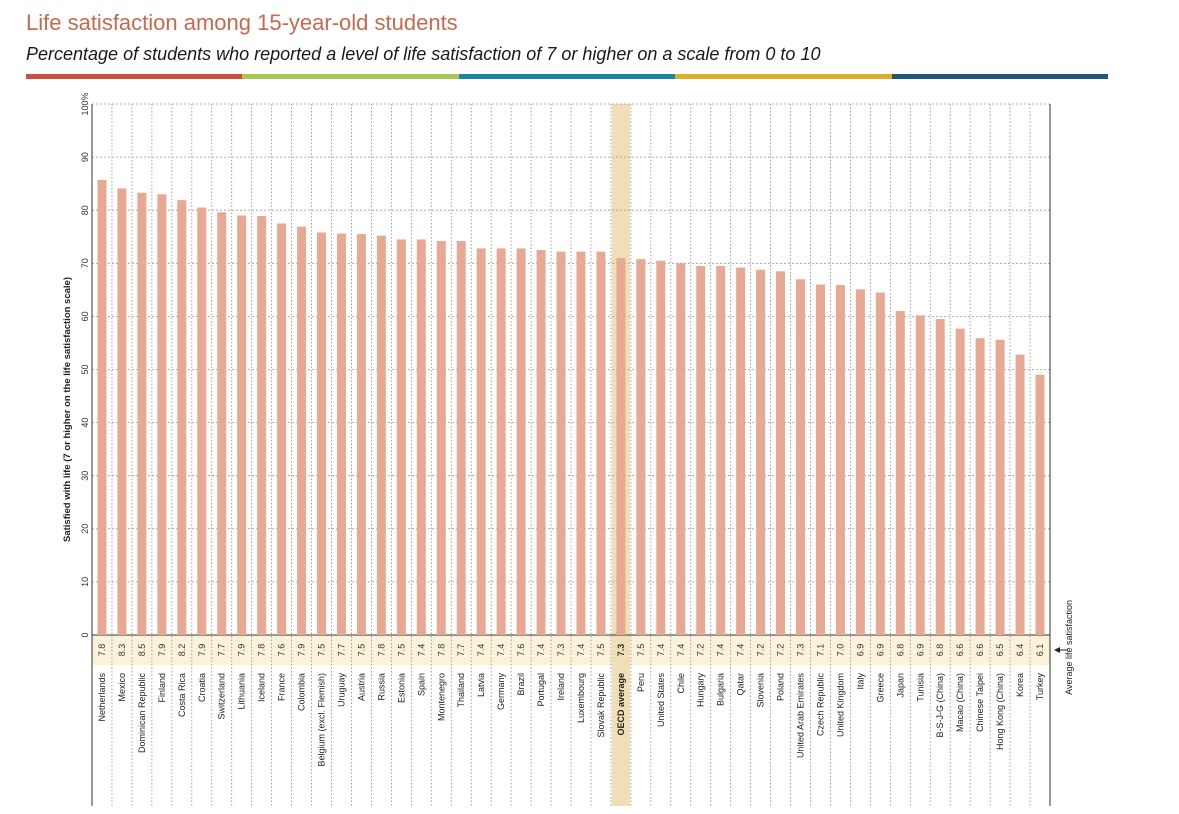 This screenshot has height=814, width=1179. What do you see at coordinates (801, 716) in the screenshot?
I see `category-label: United Arab Emirates` at bounding box center [801, 716].